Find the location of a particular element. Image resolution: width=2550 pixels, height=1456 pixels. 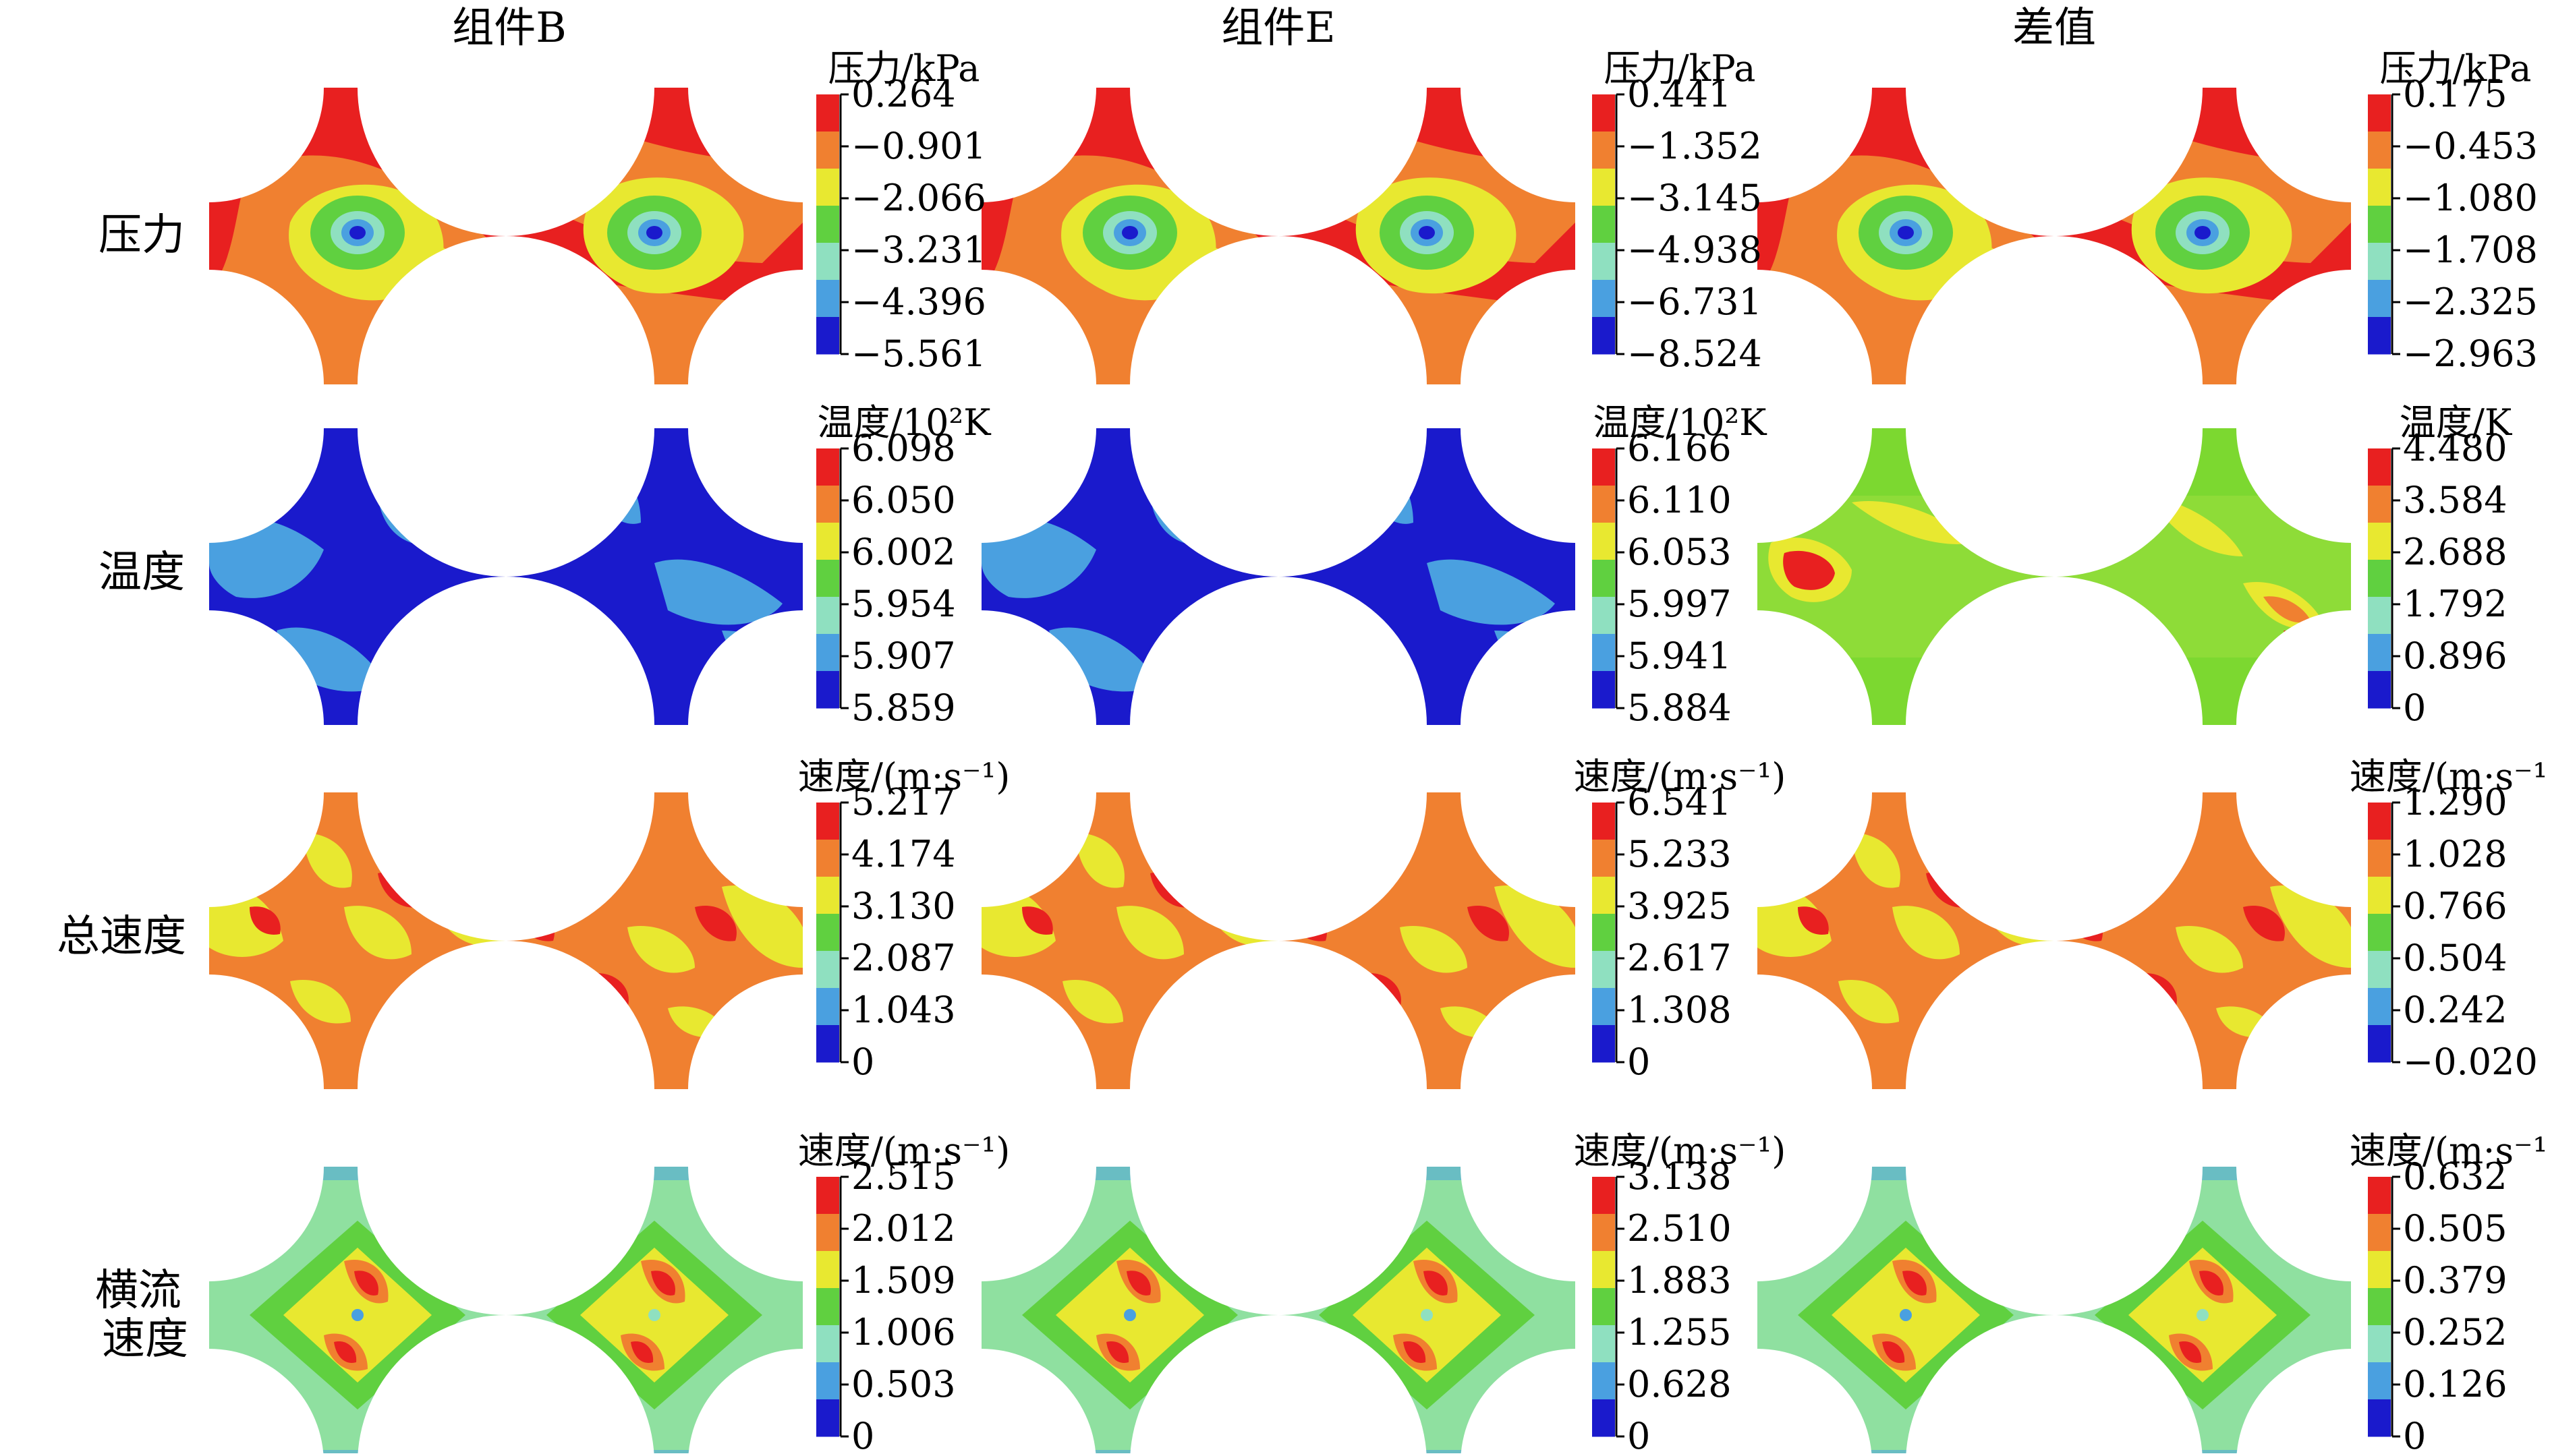

colorbar-tick-label: 0.379 is located at coordinates (2455, 1280).